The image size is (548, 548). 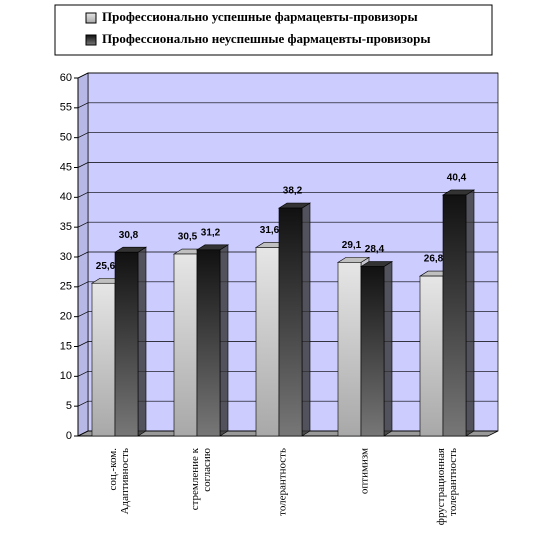 I want to click on y-tick-label: 40, so click(x=66, y=197).